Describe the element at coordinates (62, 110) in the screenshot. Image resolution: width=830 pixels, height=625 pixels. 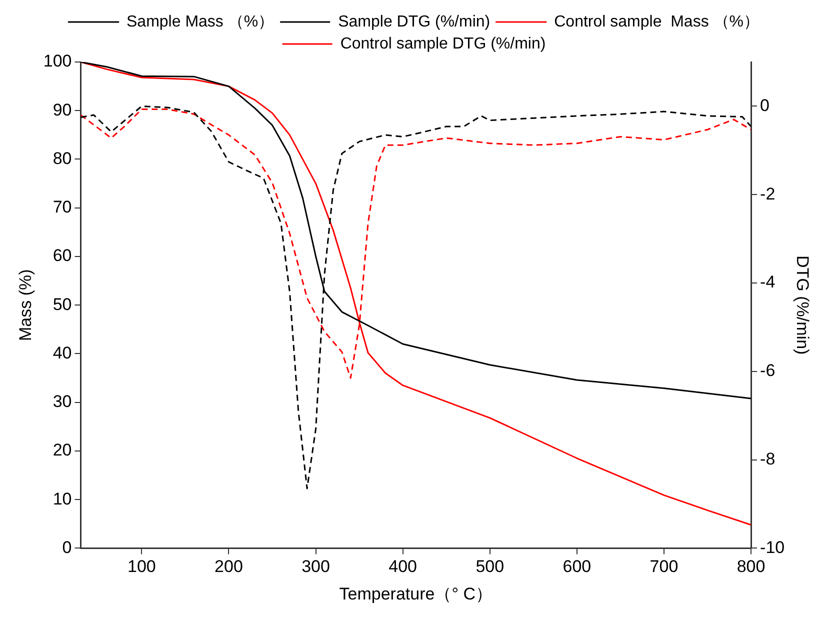
I see `y-tick-label: 90` at that location.